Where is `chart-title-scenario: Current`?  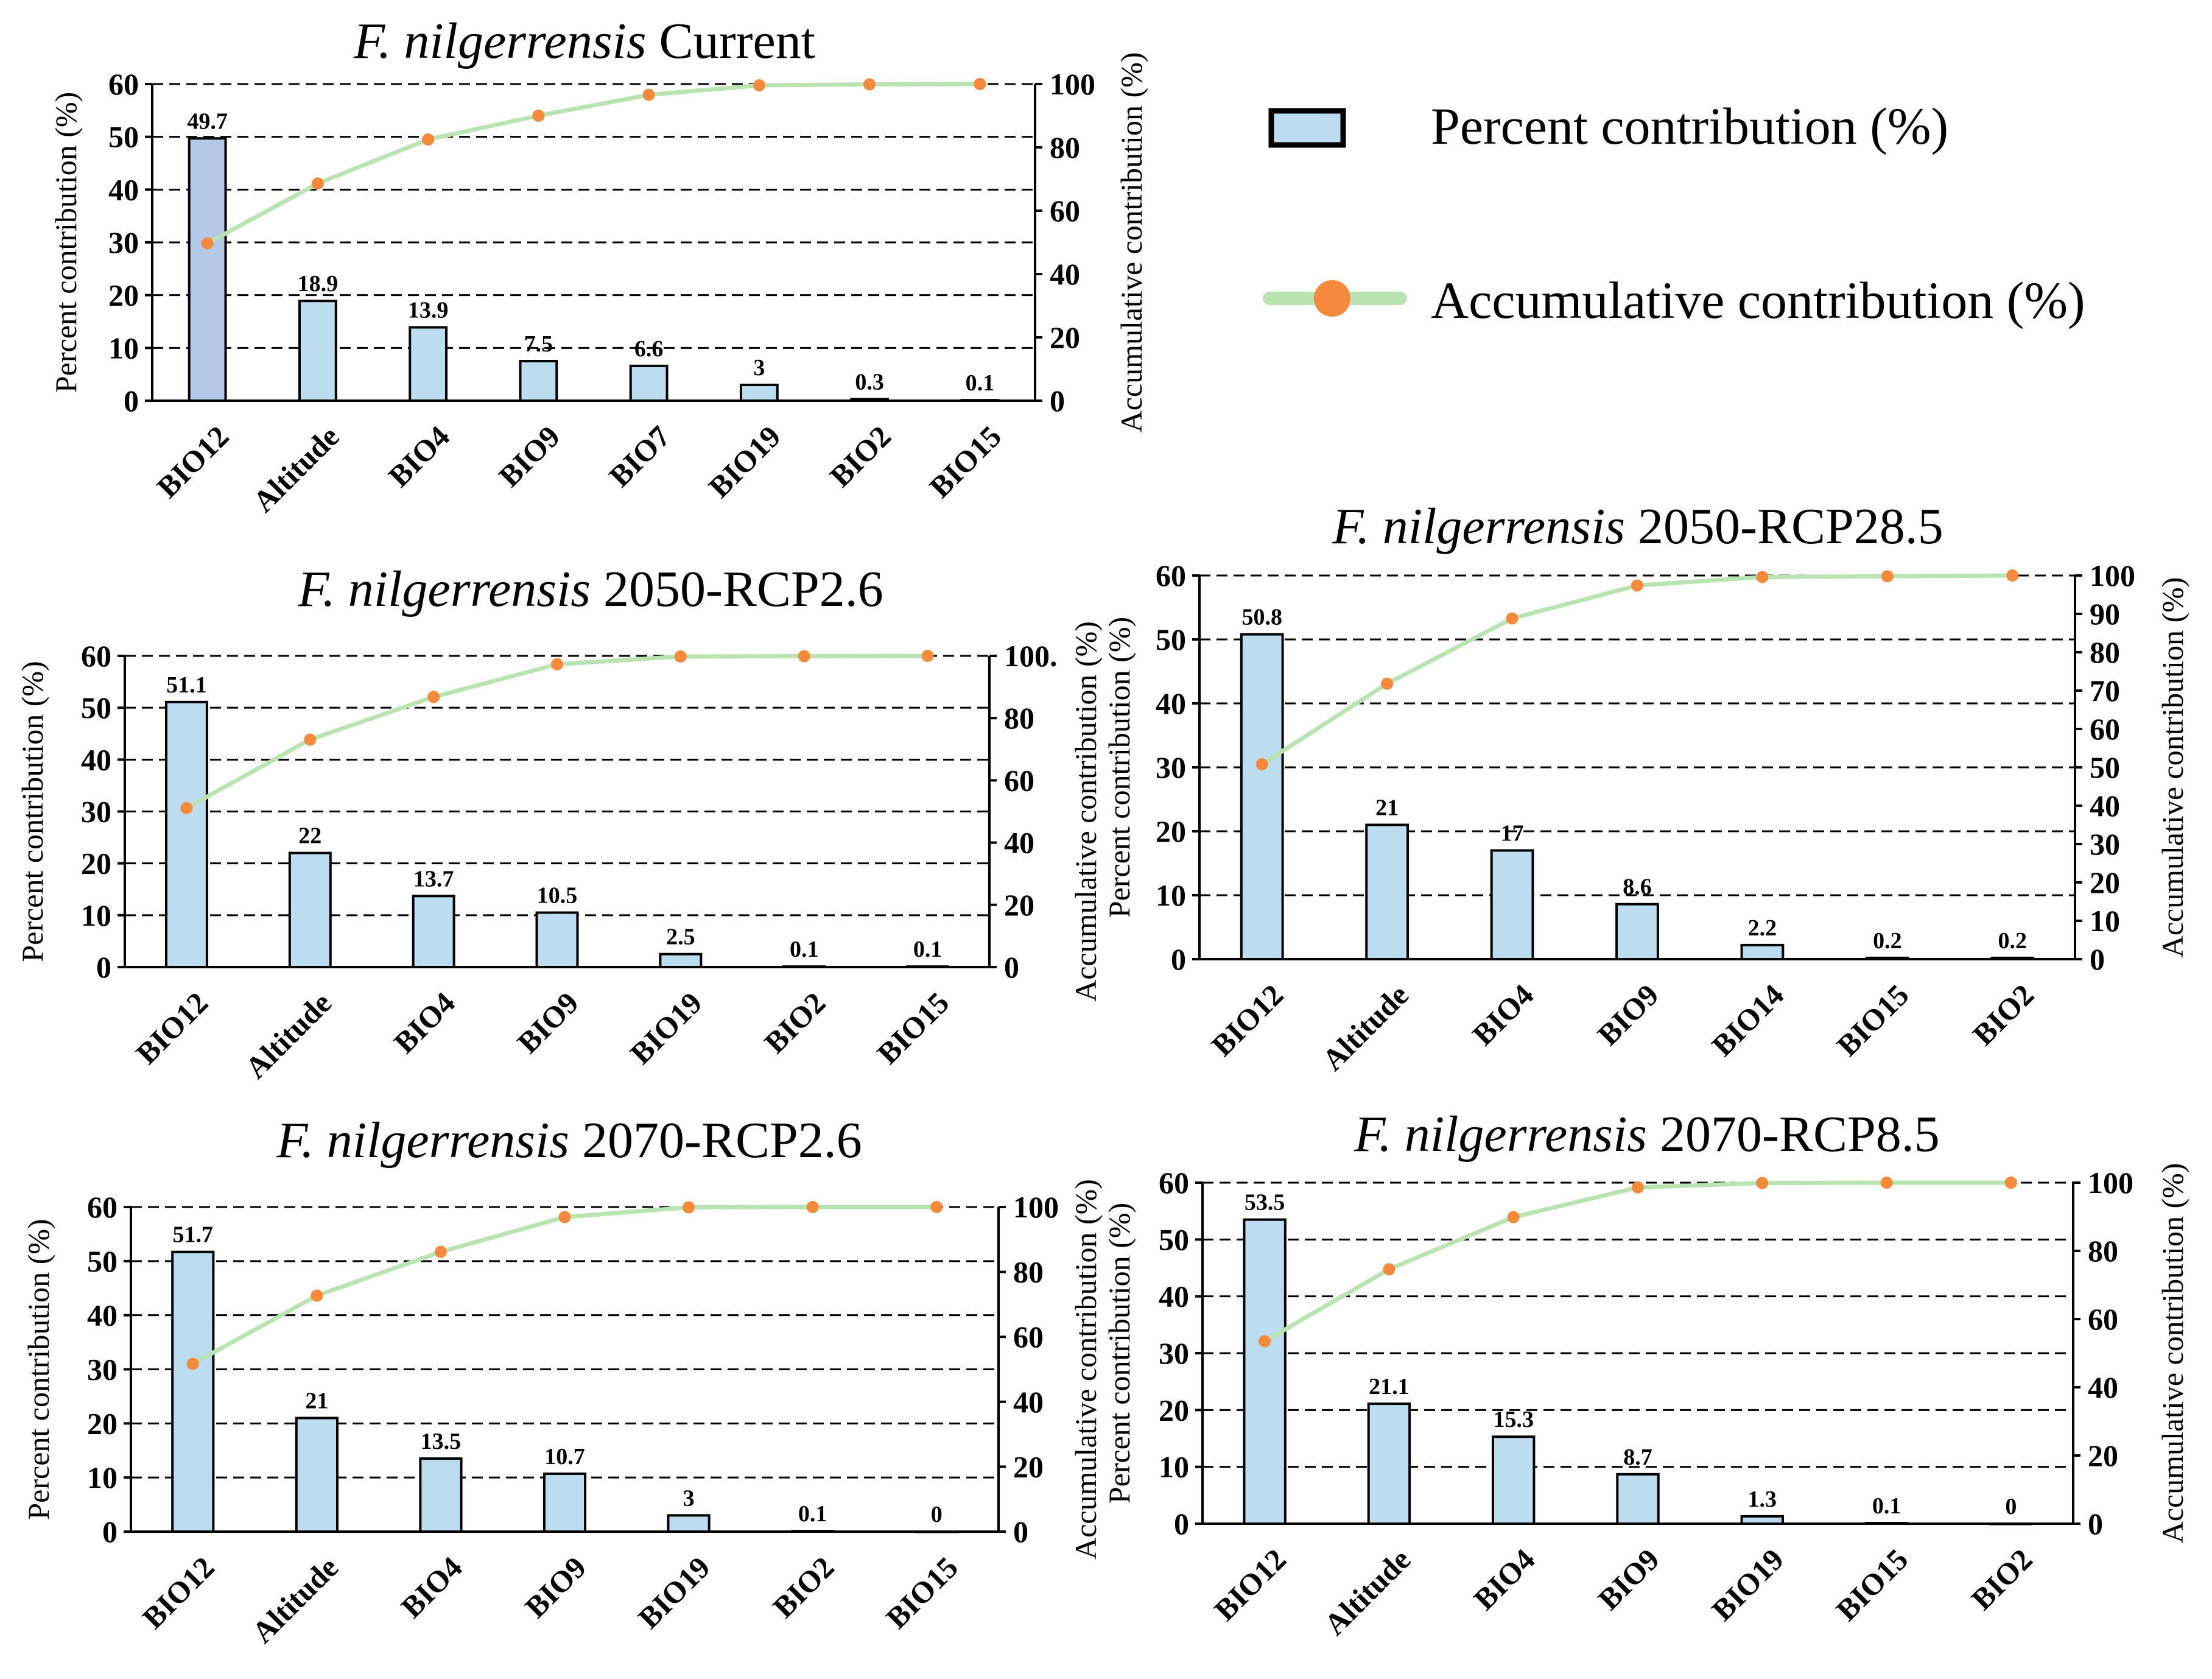 chart-title-scenario: Current is located at coordinates (732, 41).